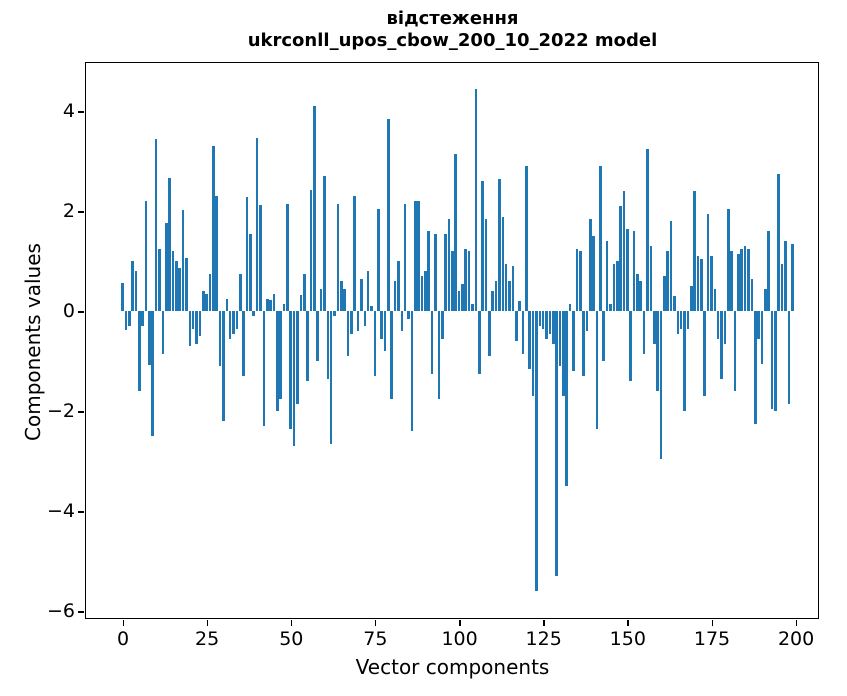  What do you see at coordinates (33, 342) in the screenshot?
I see `y-axis-label: Components values` at bounding box center [33, 342].